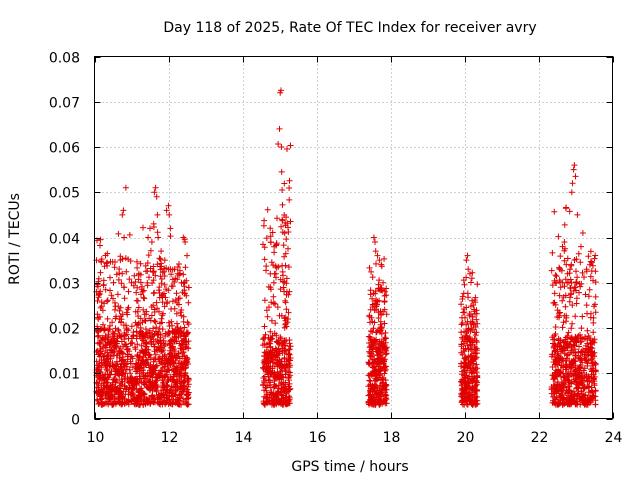 The height and width of the screenshot is (480, 640). I want to click on x-tick-labels: 10 12 14 16 18 20 22 24, so click(355, 438).